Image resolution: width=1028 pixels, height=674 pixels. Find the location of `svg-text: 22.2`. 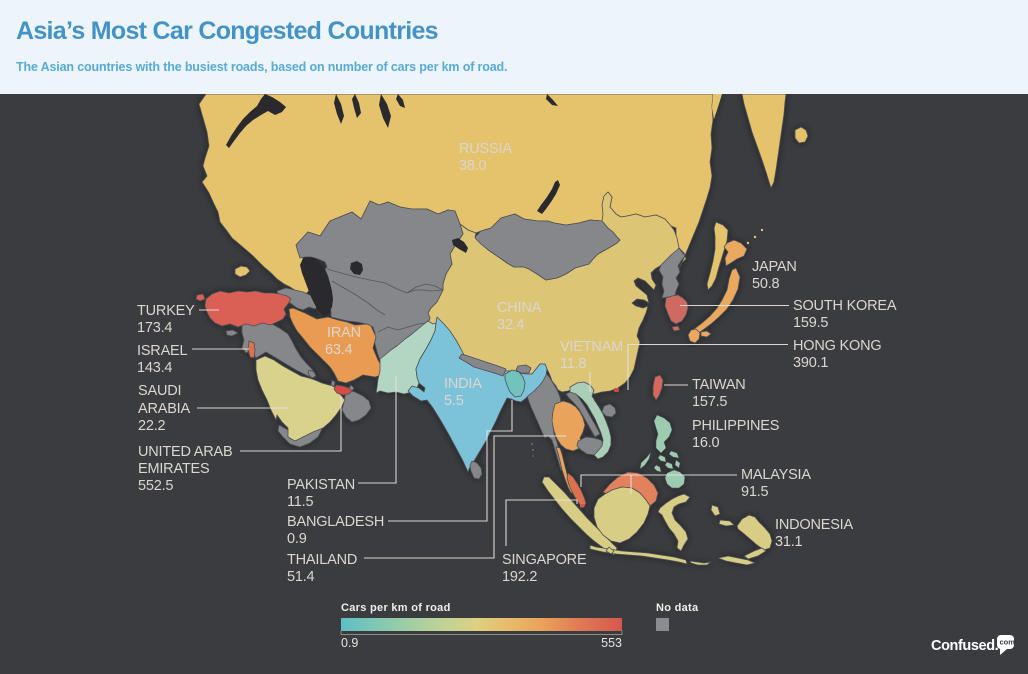

svg-text: 22.2 is located at coordinates (152, 426).